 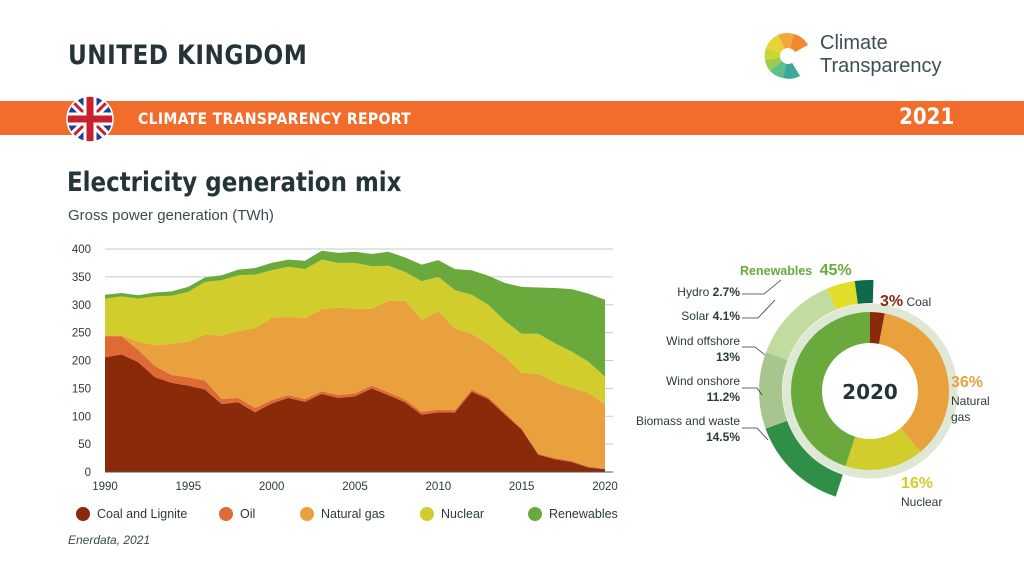 What do you see at coordinates (864, 292) in the screenshot?
I see `outer-band-hydro` at bounding box center [864, 292].